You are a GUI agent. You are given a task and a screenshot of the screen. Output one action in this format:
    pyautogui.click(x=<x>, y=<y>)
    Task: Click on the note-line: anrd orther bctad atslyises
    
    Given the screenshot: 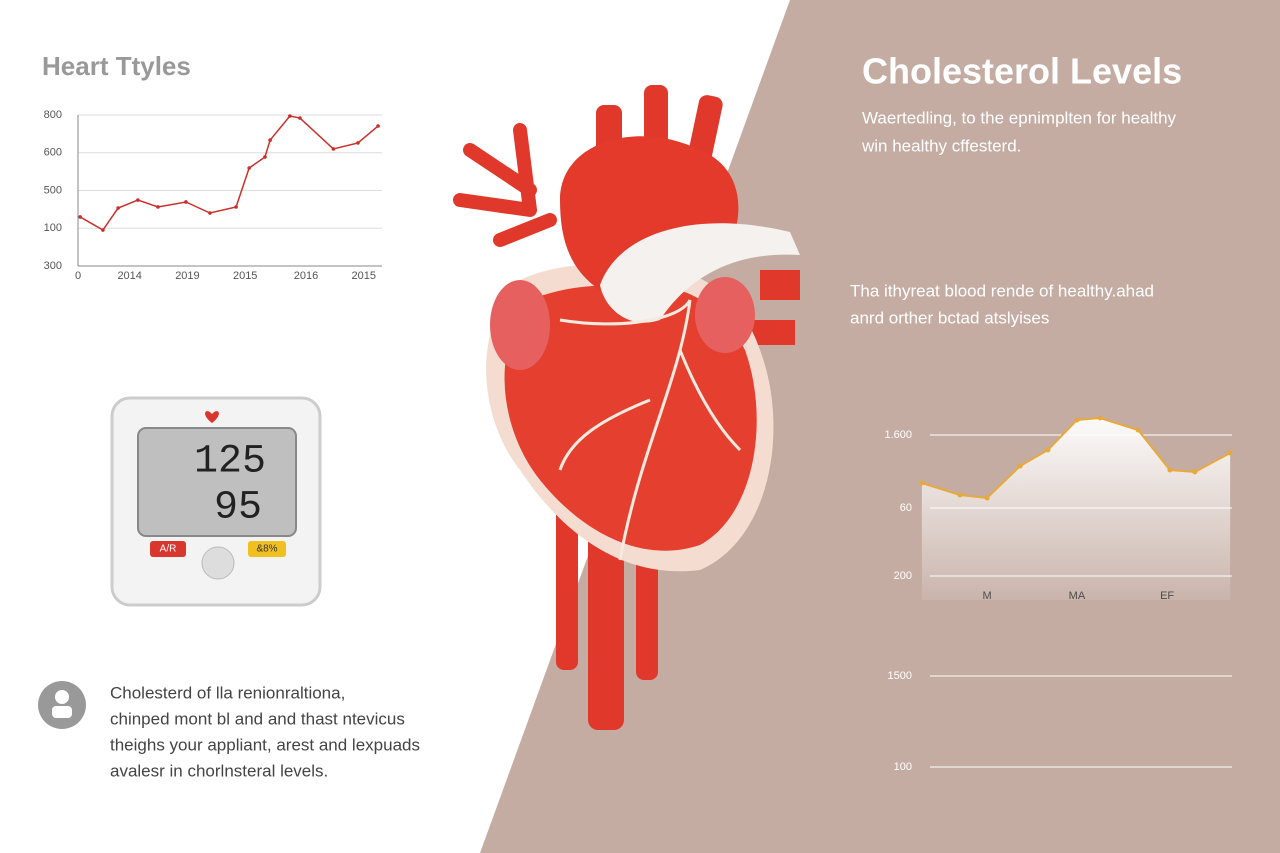 What is the action you would take?
    pyautogui.click(x=949, y=317)
    